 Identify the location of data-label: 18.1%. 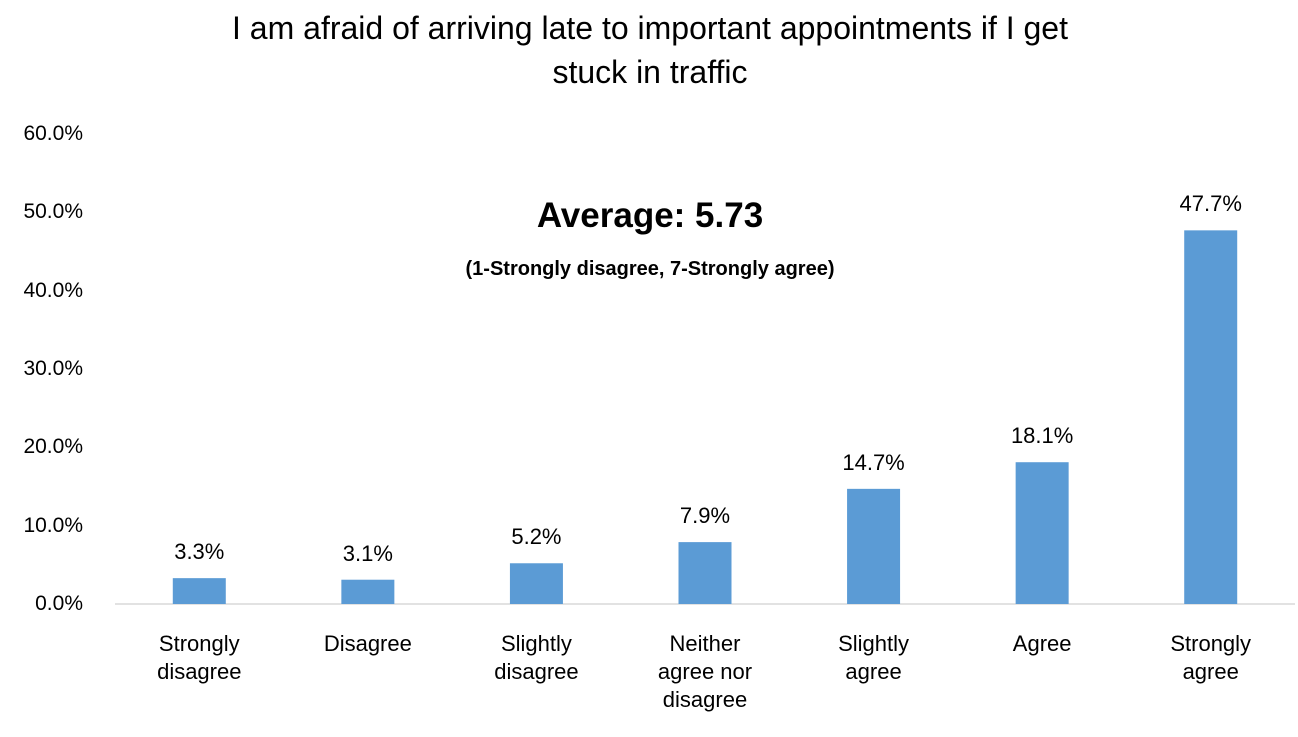
(1042, 436).